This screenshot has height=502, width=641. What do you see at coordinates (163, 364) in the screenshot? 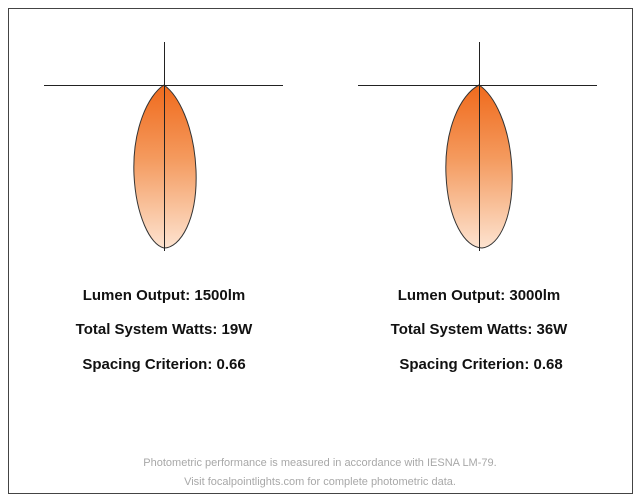
I see `spacing-criterion: Spacing Criterion: 0.66` at bounding box center [163, 364].